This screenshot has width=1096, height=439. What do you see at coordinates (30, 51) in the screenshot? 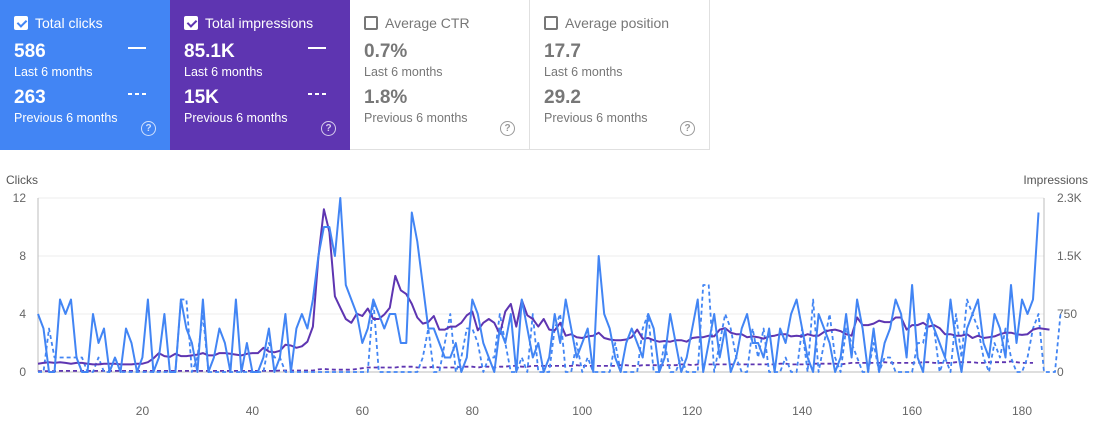
I see `total-clicks-current-value: 586` at bounding box center [30, 51].